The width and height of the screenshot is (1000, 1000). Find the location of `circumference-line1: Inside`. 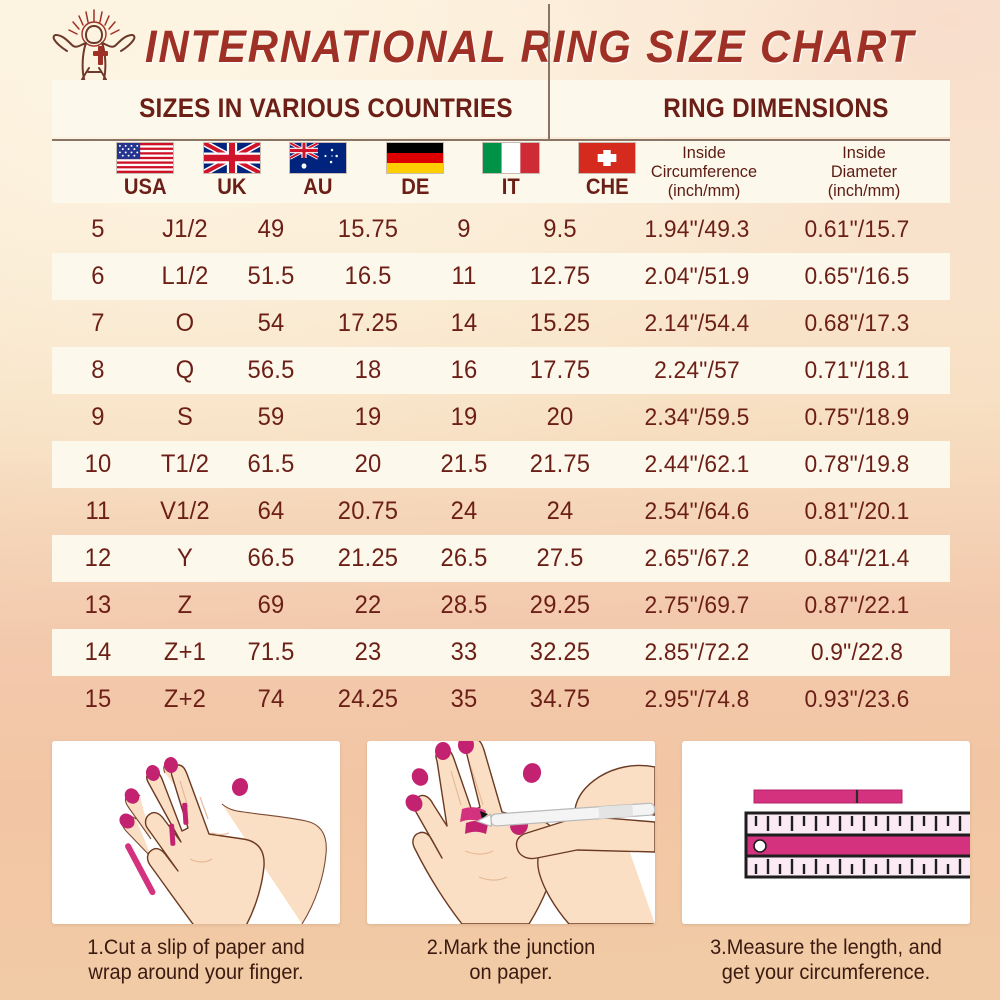

circumference-line1: Inside is located at coordinates (704, 152).